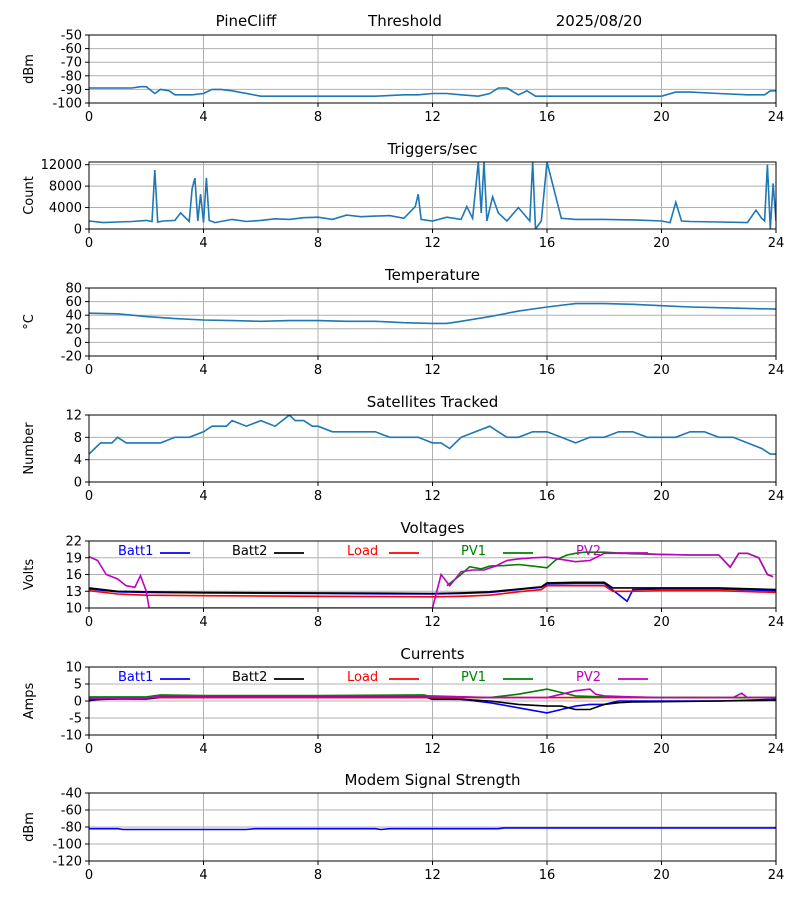  Describe the element at coordinates (73, 592) in the screenshot. I see `y-tick-label: 13` at that location.